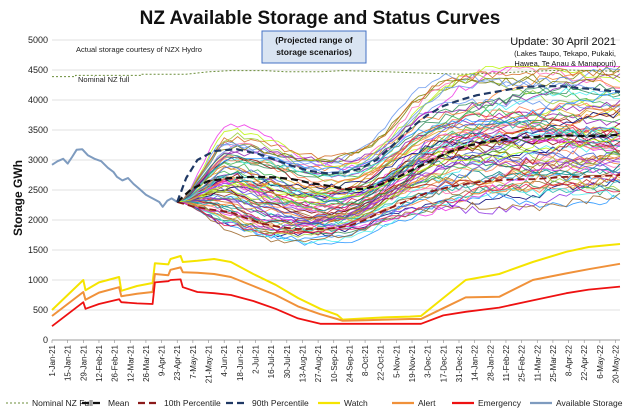  I want to click on legend-item-p10: 10th Percentile, so click(179, 403).